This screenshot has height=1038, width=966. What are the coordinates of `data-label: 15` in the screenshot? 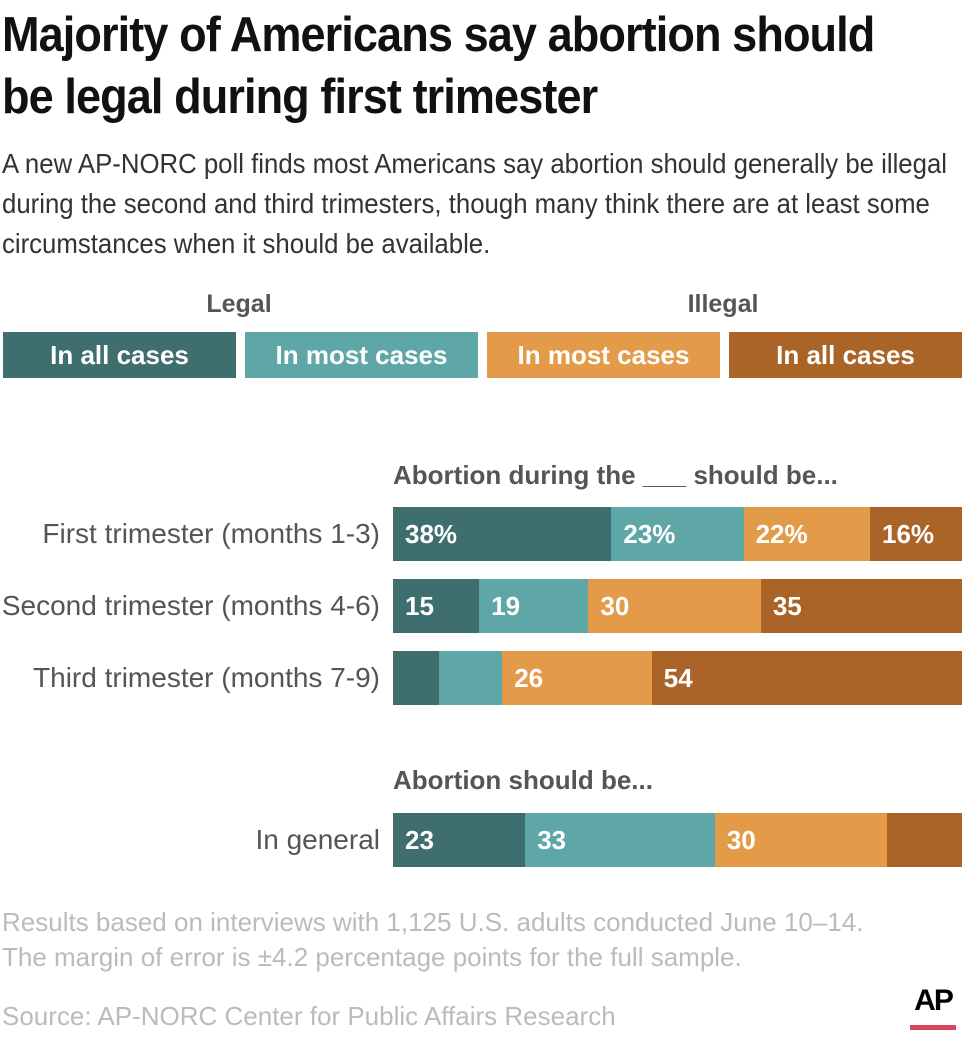 It's located at (419, 605).